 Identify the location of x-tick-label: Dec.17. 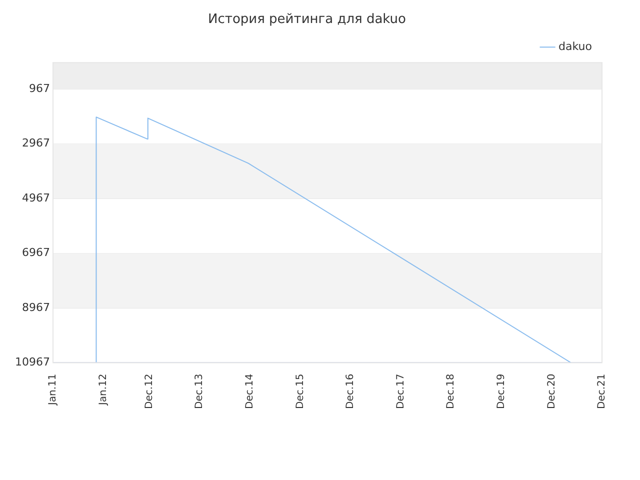
(400, 392).